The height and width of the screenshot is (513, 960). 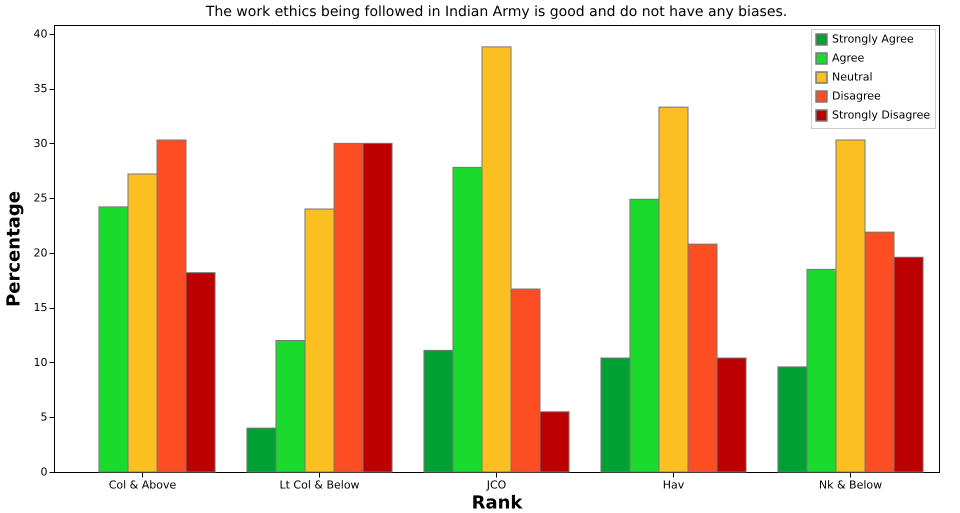 I want to click on legend-label: Neutral, so click(x=852, y=77).